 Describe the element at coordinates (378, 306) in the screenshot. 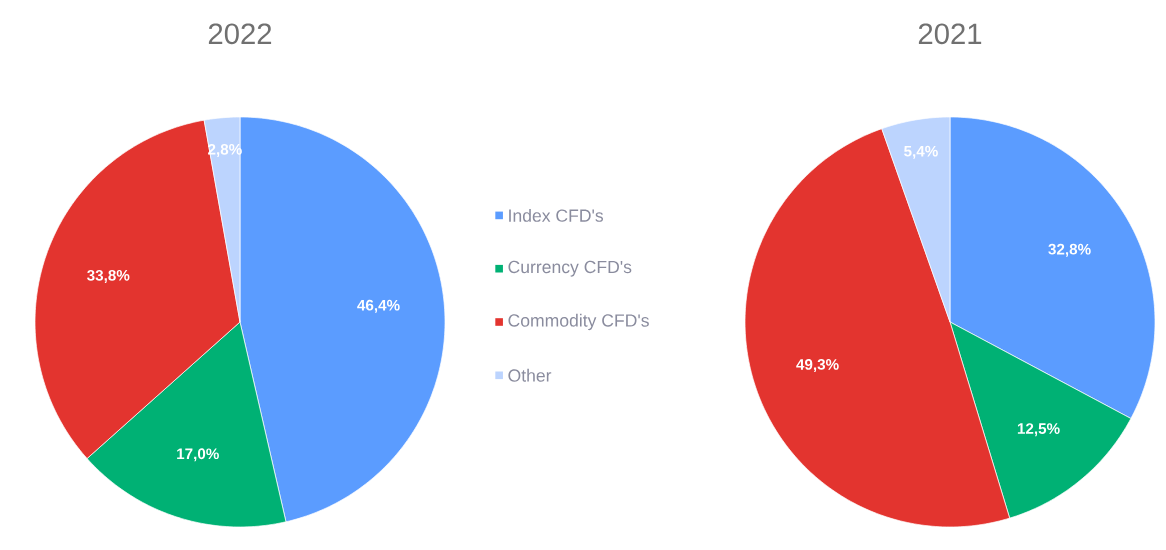

I see `data-label: 46,4%` at that location.